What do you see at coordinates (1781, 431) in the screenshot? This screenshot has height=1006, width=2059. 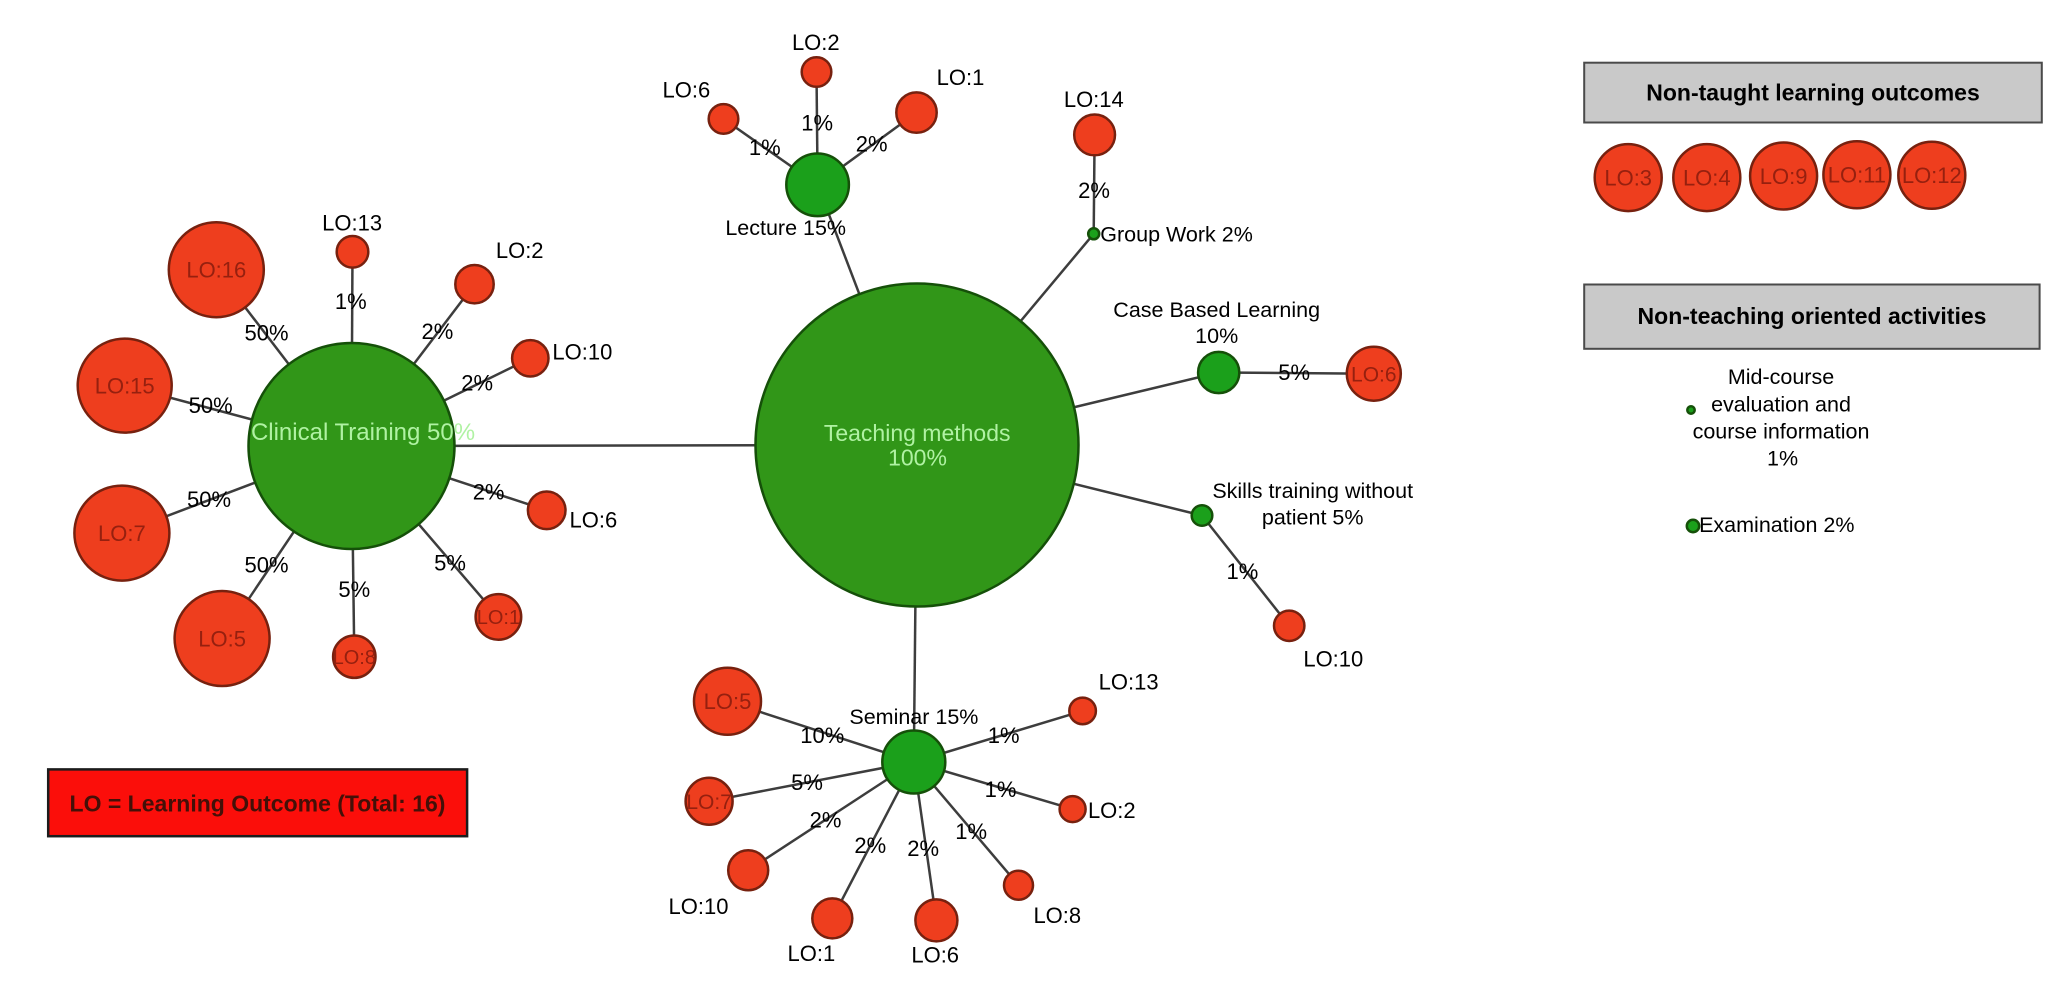 I see `svg-text: course information` at bounding box center [1781, 431].